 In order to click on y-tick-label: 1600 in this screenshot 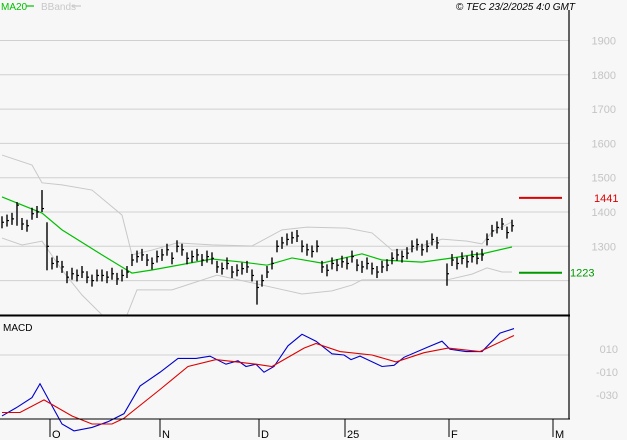, I will do `click(604, 144)`.